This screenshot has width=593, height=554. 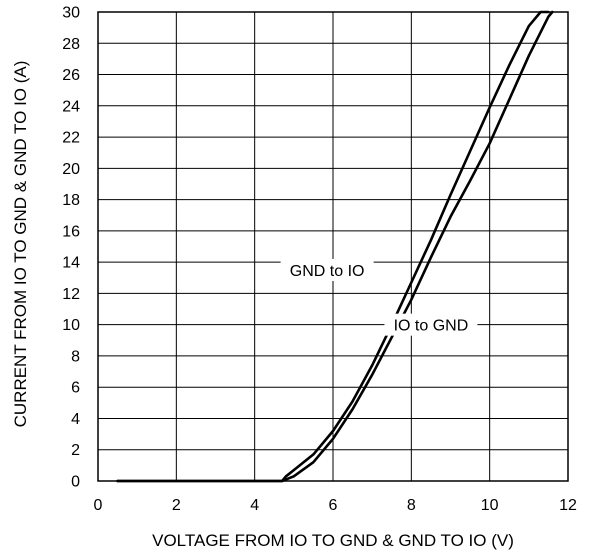 I want to click on y-tick-label: 16, so click(x=71, y=231).